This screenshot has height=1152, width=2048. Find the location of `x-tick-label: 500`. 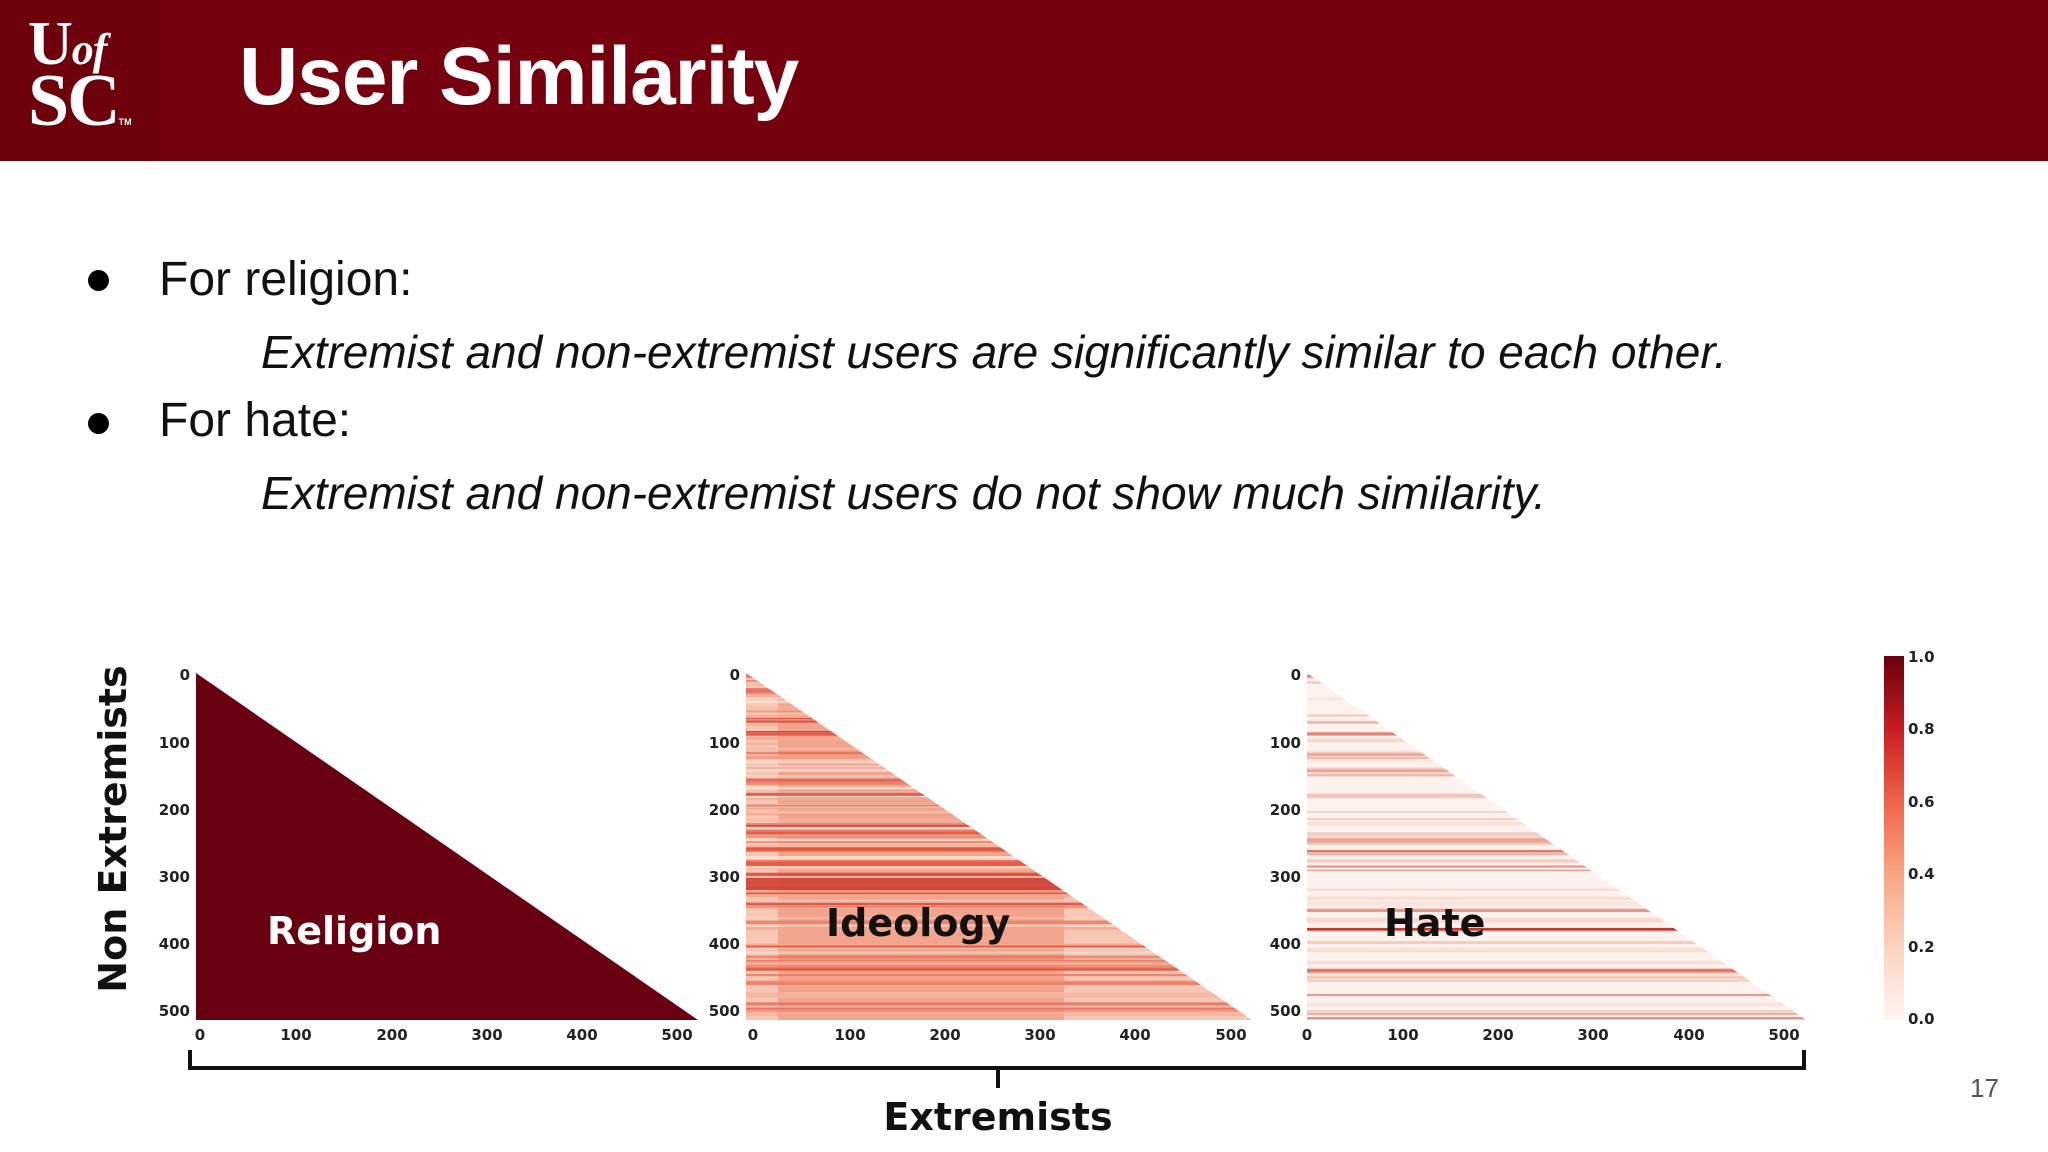

x-tick-label: 500 is located at coordinates (1783, 1035).